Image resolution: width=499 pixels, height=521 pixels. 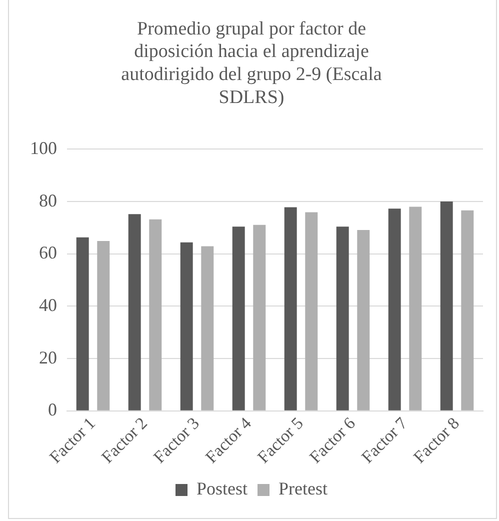 I want to click on y-tick-label: 0, so click(x=52, y=410).